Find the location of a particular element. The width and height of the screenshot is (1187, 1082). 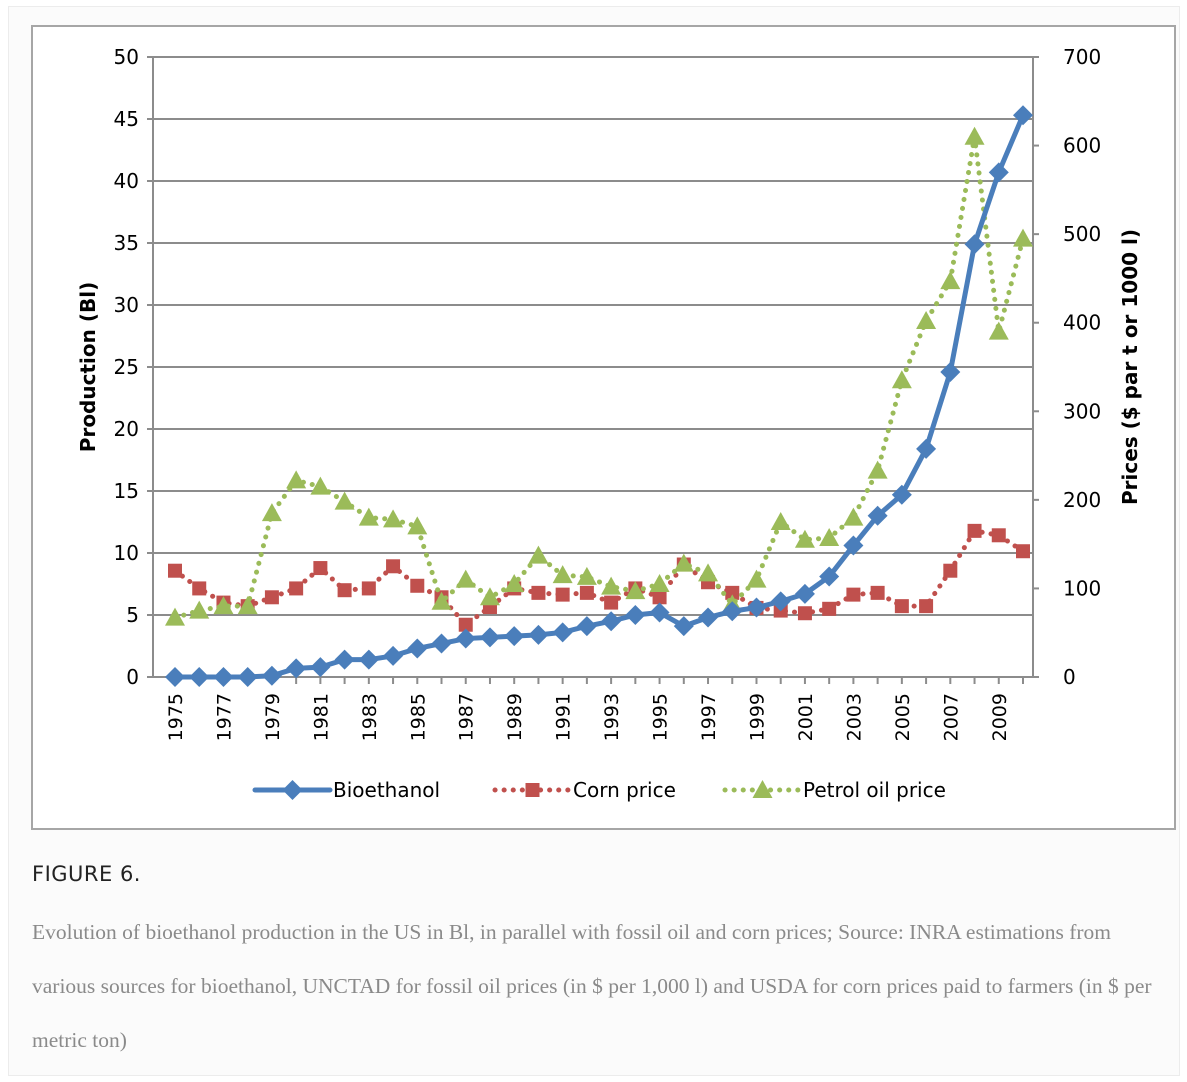

y-tick-label: 30 is located at coordinates (126, 305).